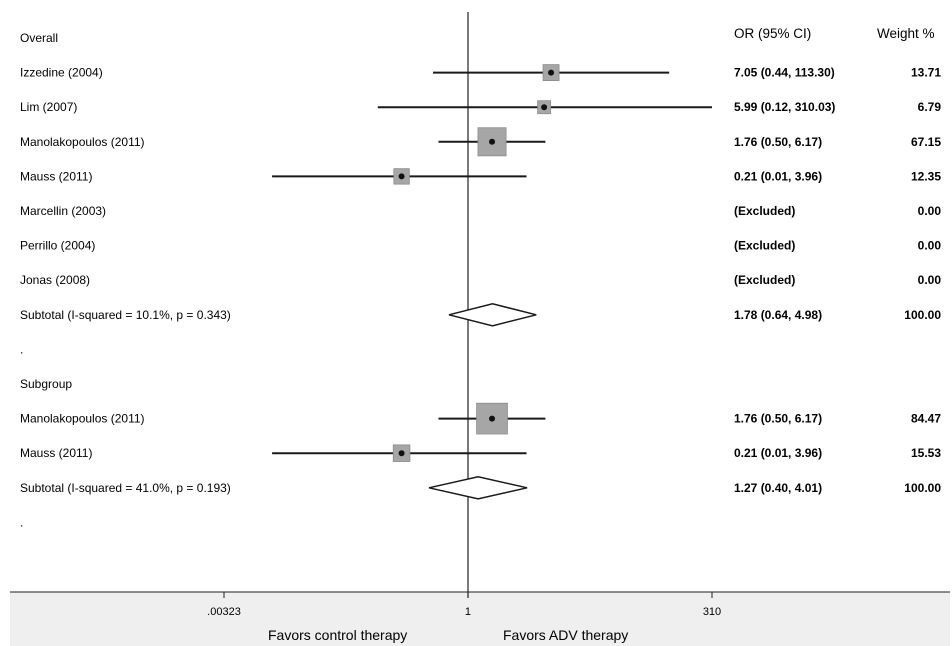 The width and height of the screenshot is (952, 646). I want to click on forest-row: Marcellin (2003) (Excluded) 0.00, so click(480, 211).